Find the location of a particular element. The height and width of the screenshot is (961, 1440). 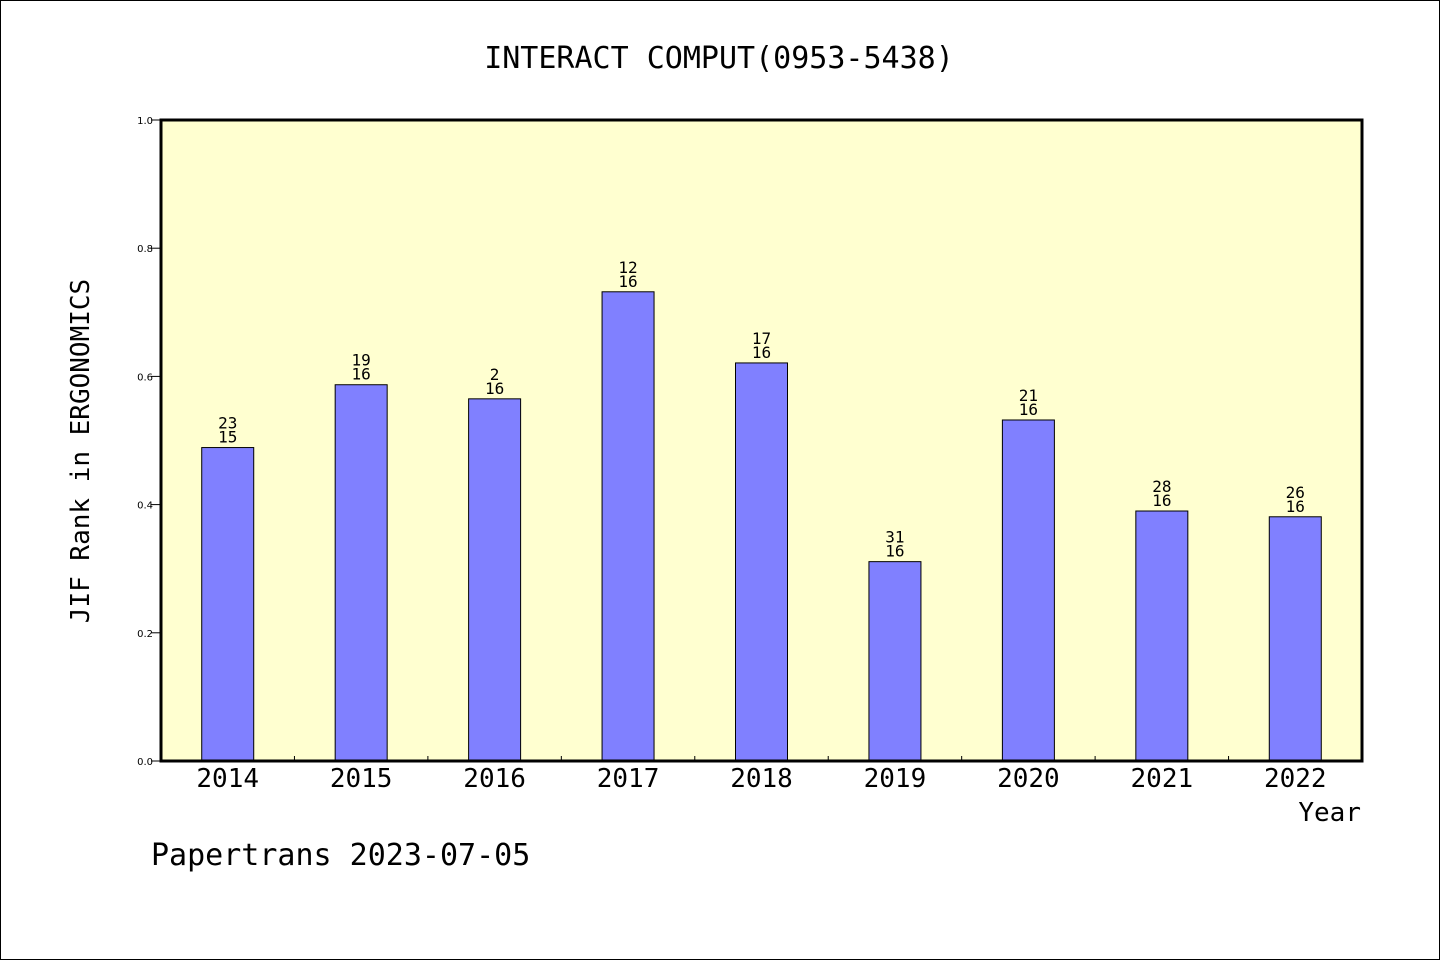

bar-label-rank: 26 is located at coordinates (1295, 492).